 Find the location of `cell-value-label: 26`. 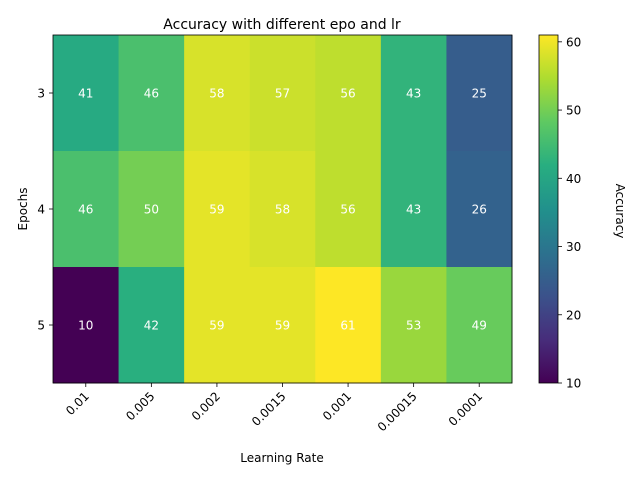

cell-value-label: 26 is located at coordinates (479, 210).